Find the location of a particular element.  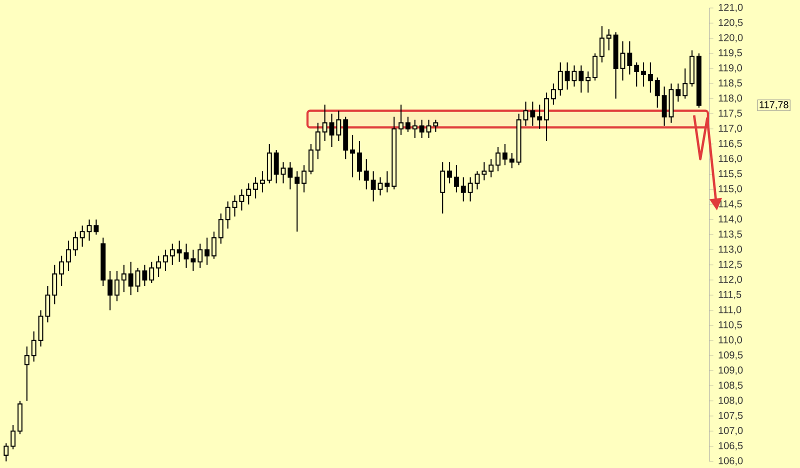

y-tick-label: 115,0 is located at coordinates (730, 189).